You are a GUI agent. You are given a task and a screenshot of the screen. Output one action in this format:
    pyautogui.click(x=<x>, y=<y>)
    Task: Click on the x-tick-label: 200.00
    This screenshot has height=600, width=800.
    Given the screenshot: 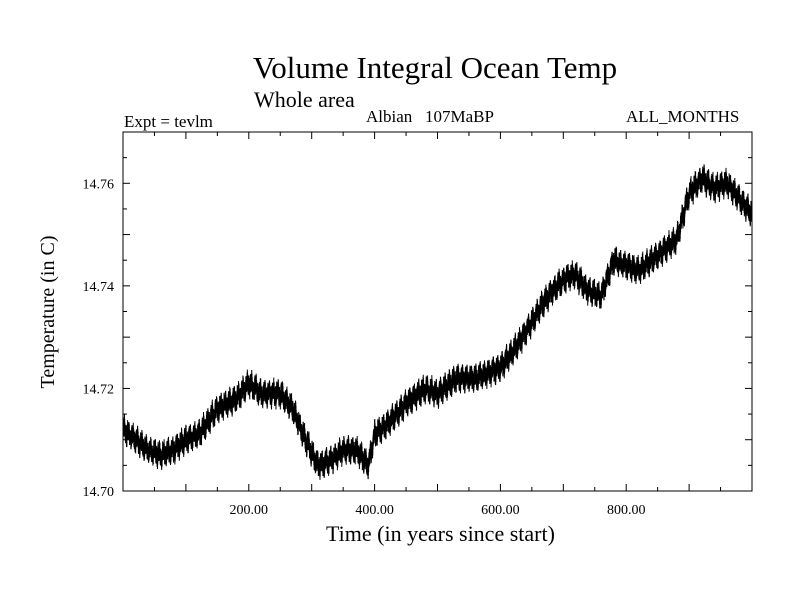 What is the action you would take?
    pyautogui.click(x=249, y=510)
    